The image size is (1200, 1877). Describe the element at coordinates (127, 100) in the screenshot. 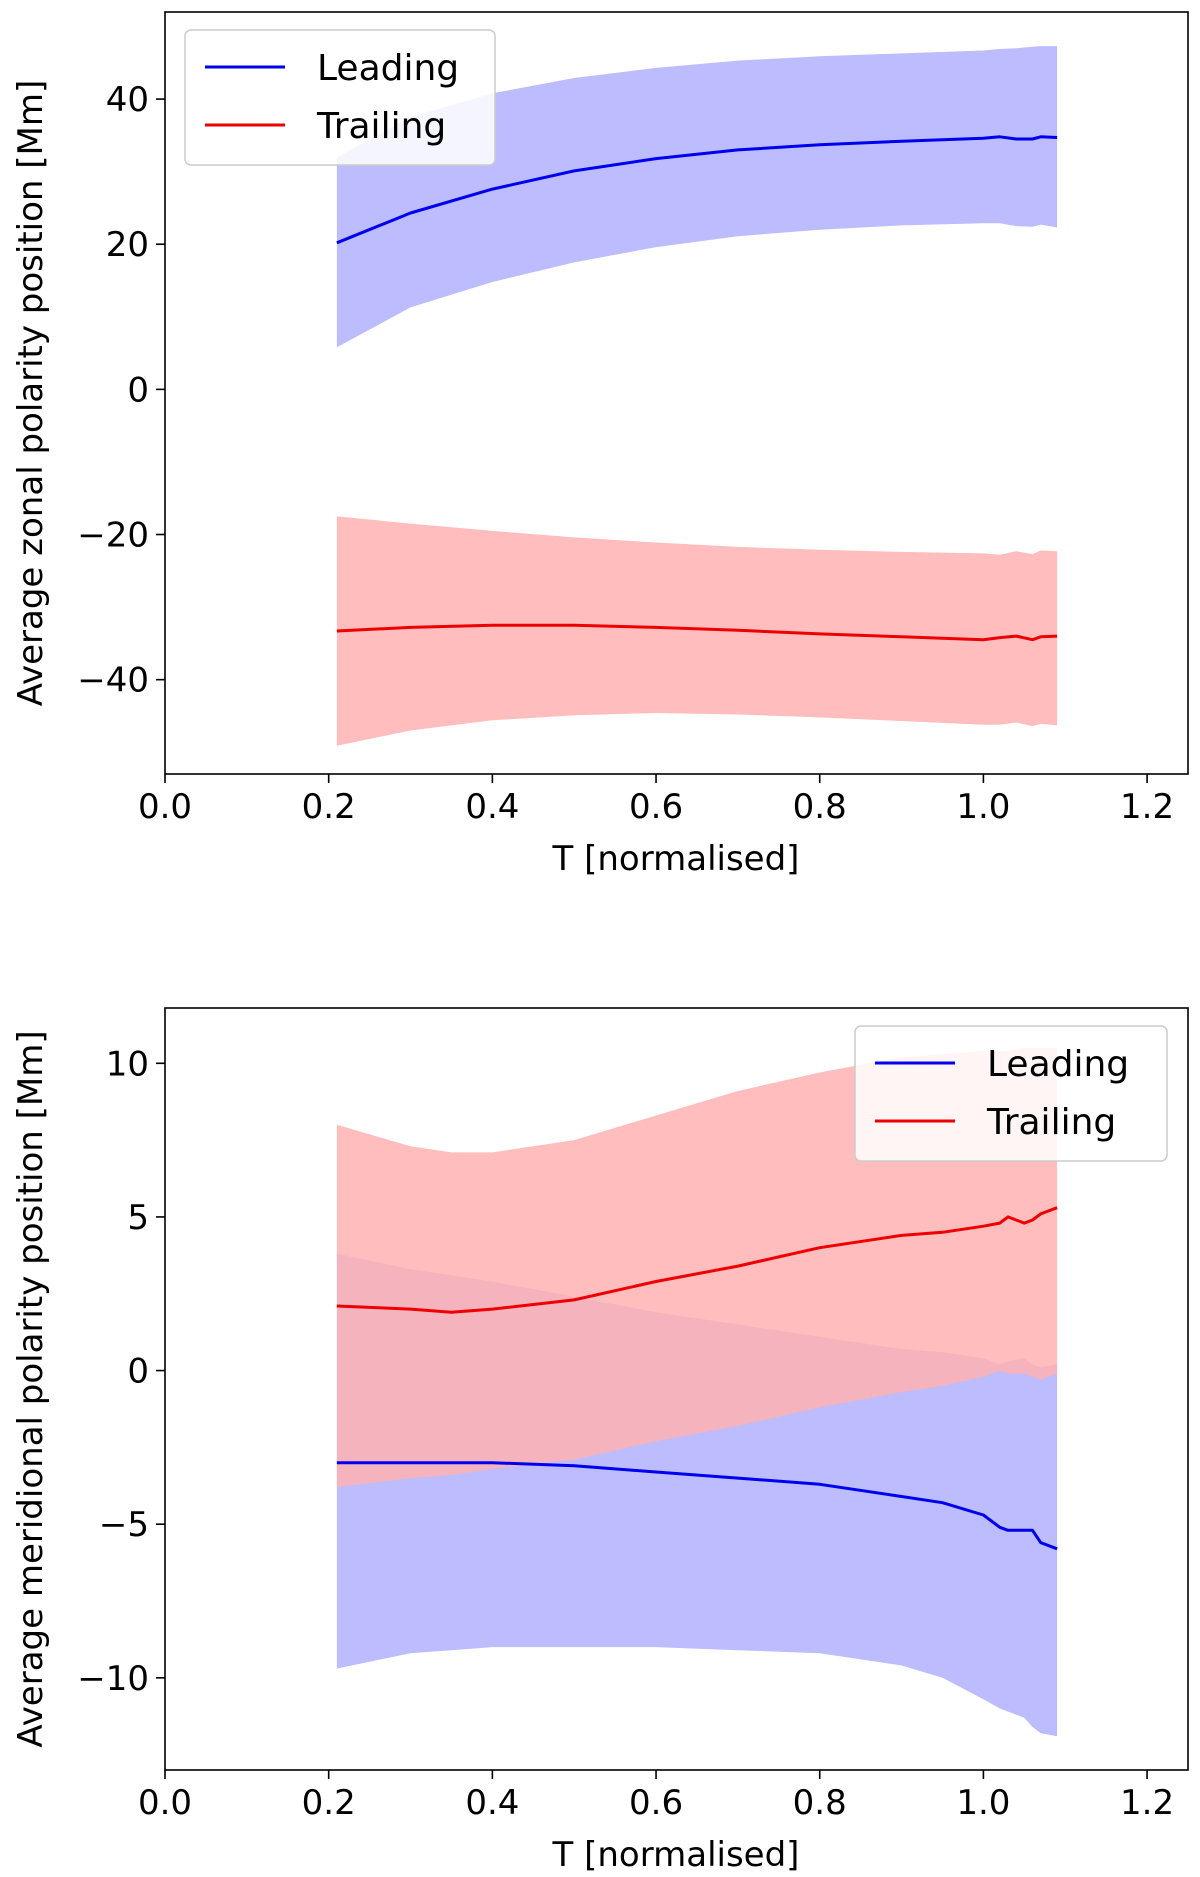

I see `zonal-y-tick-label: 40` at that location.